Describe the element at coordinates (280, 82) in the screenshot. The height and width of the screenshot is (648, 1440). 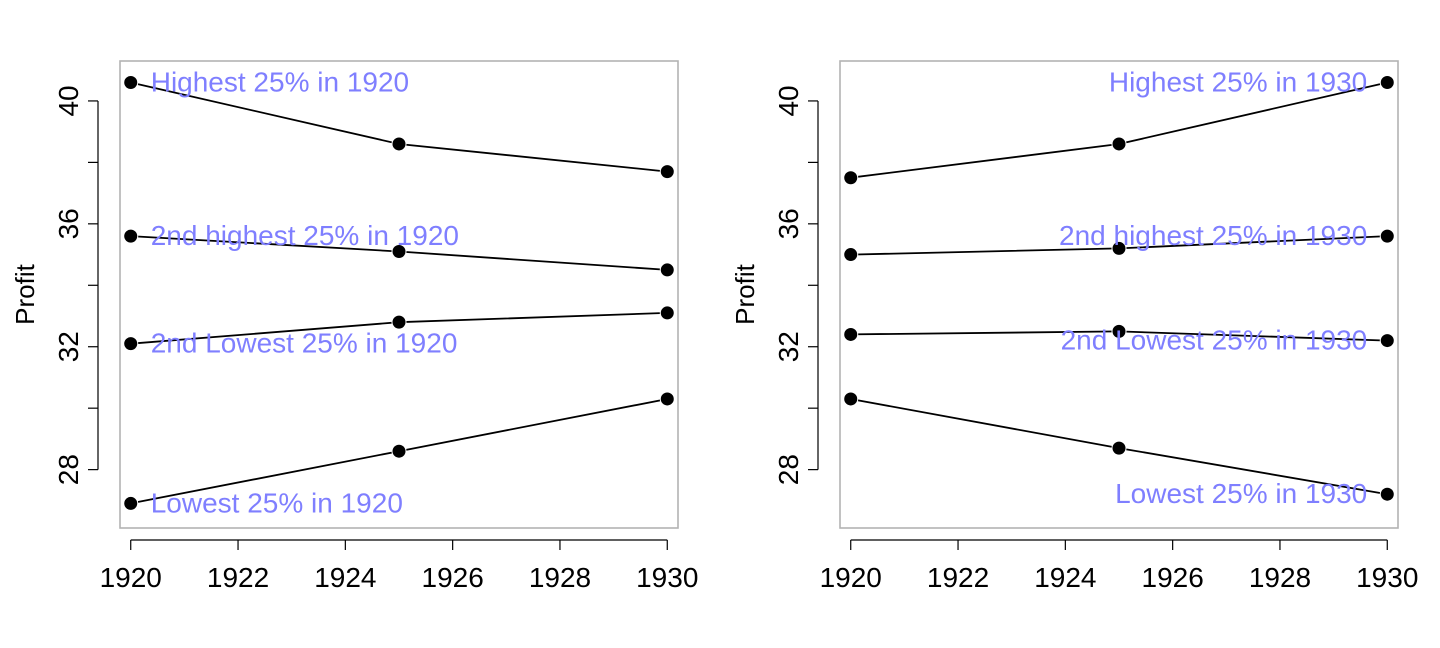
I see `series-annotation: Highest 25% in 1920` at that location.